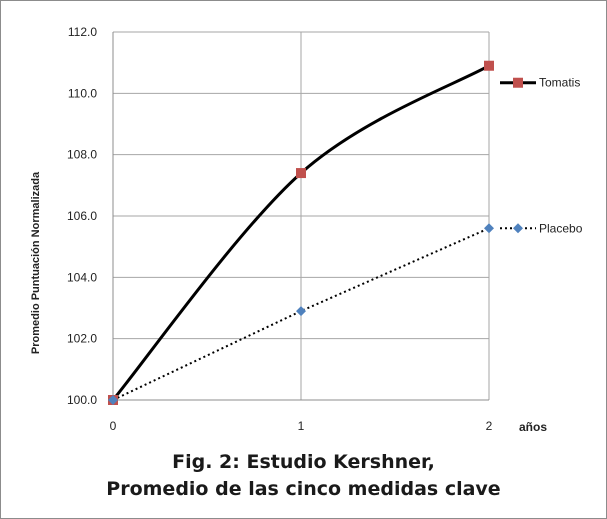 Image resolution: width=607 pixels, height=519 pixels. What do you see at coordinates (82, 32) in the screenshot?
I see `y-tick-label: 112.0` at bounding box center [82, 32].